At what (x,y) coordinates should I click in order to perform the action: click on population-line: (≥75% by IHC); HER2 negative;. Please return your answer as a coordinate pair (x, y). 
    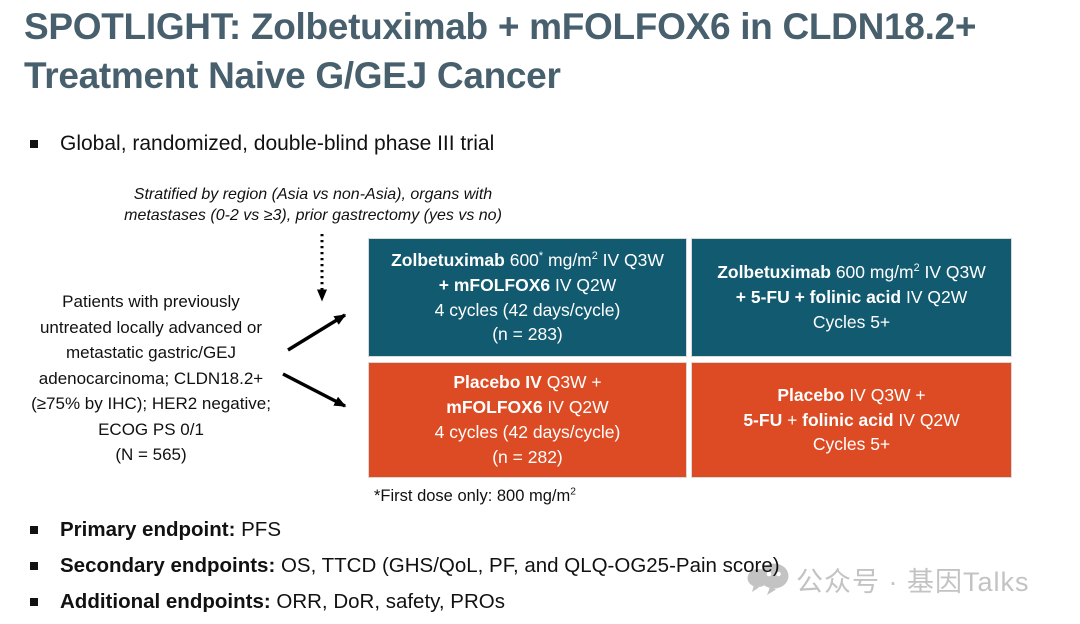
    Looking at the image, I should click on (151, 403).